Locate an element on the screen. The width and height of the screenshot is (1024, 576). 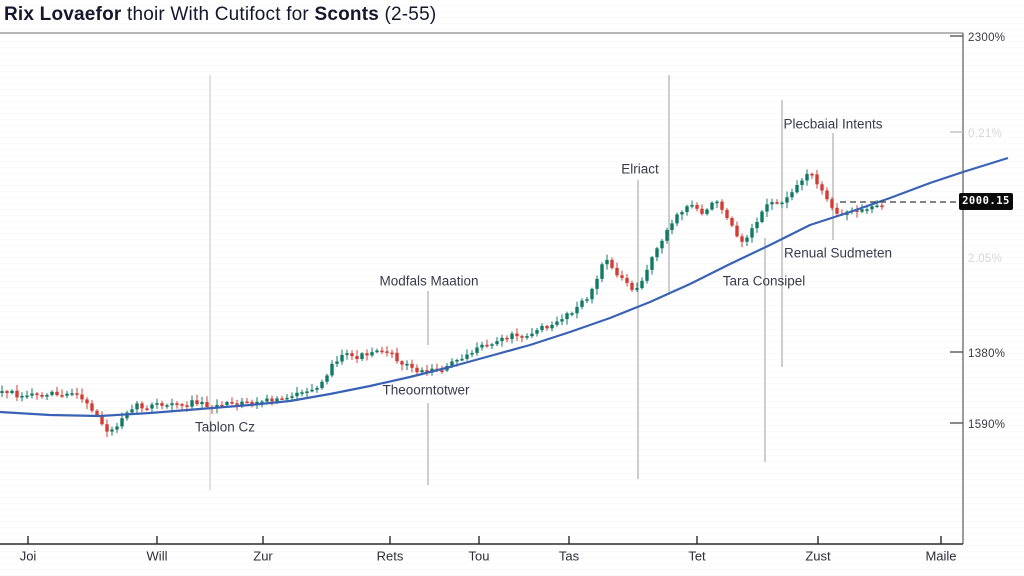
title-regular-1: thoir With Cutifoct for is located at coordinates (218, 14).